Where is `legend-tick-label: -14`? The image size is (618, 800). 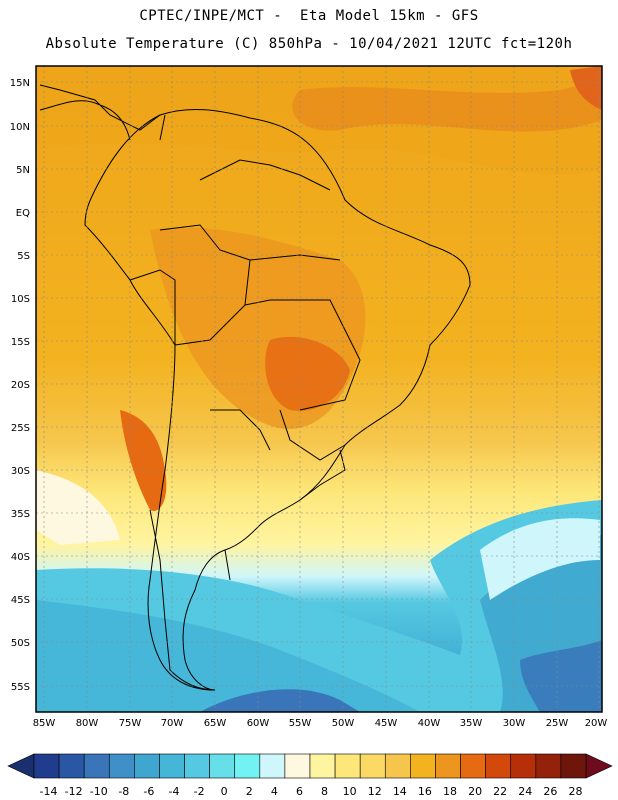 legend-tick-label: -14 is located at coordinates (49, 791).